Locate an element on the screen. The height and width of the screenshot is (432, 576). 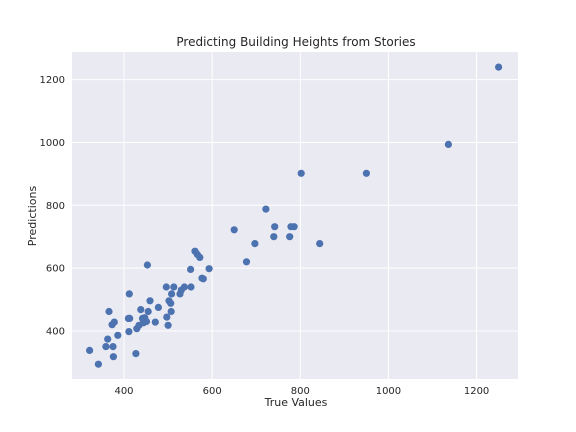
chart-title: Predicting Building Heights from Stories is located at coordinates (295, 42).